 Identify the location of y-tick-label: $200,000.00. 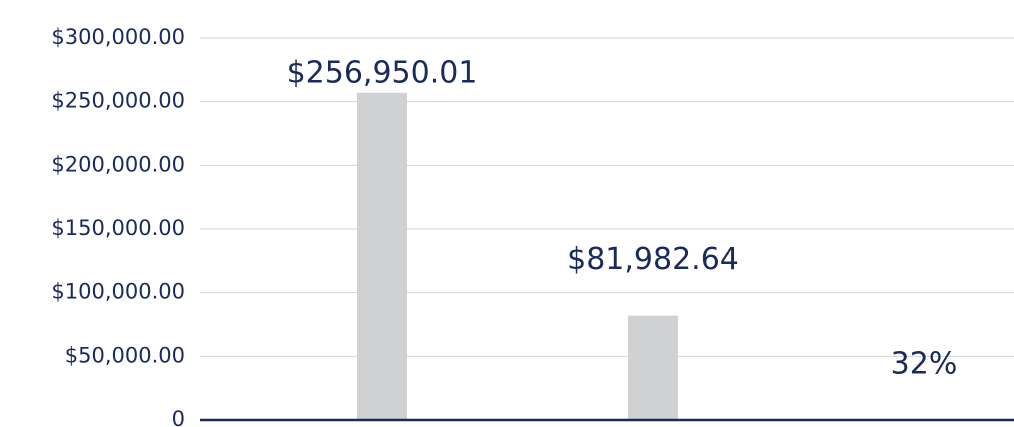
(118, 164).